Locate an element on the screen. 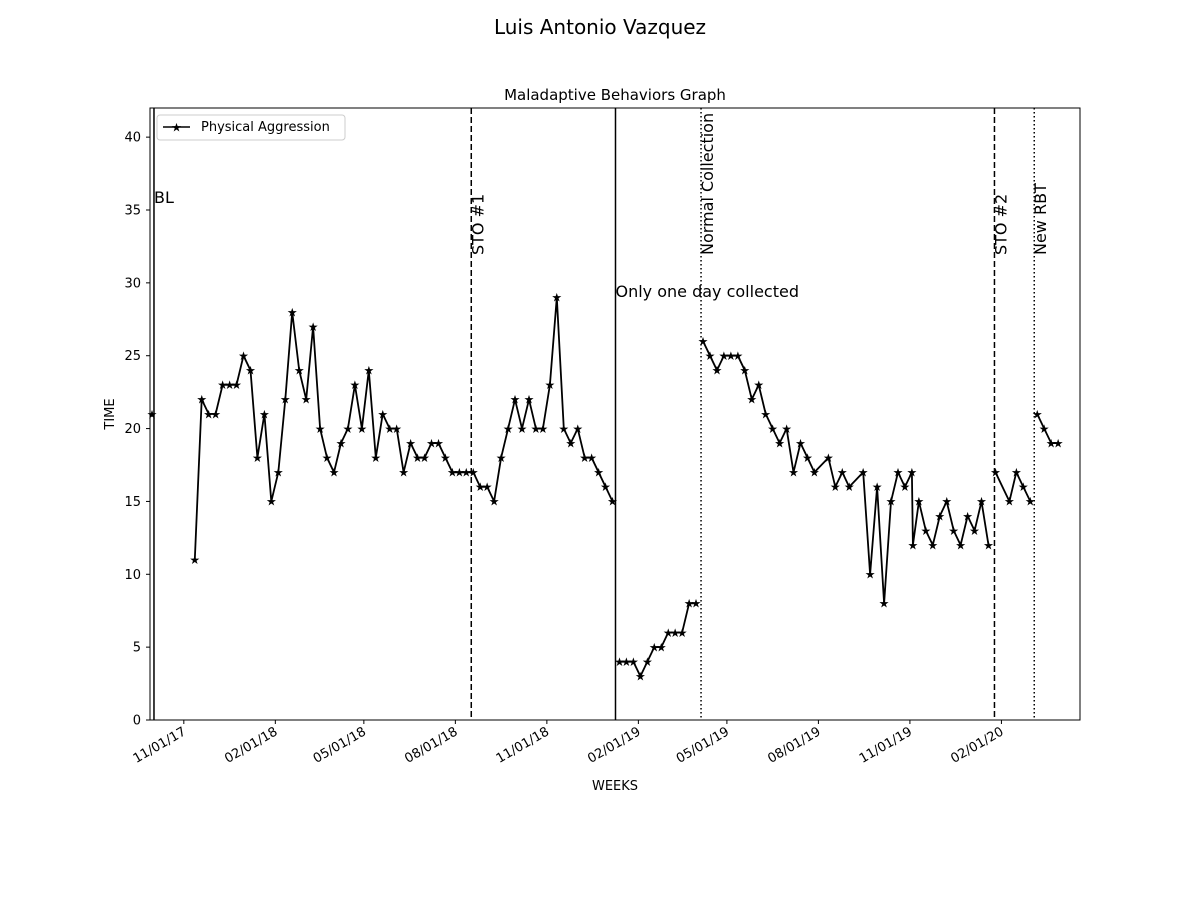  phase-label: BL is located at coordinates (164, 197).